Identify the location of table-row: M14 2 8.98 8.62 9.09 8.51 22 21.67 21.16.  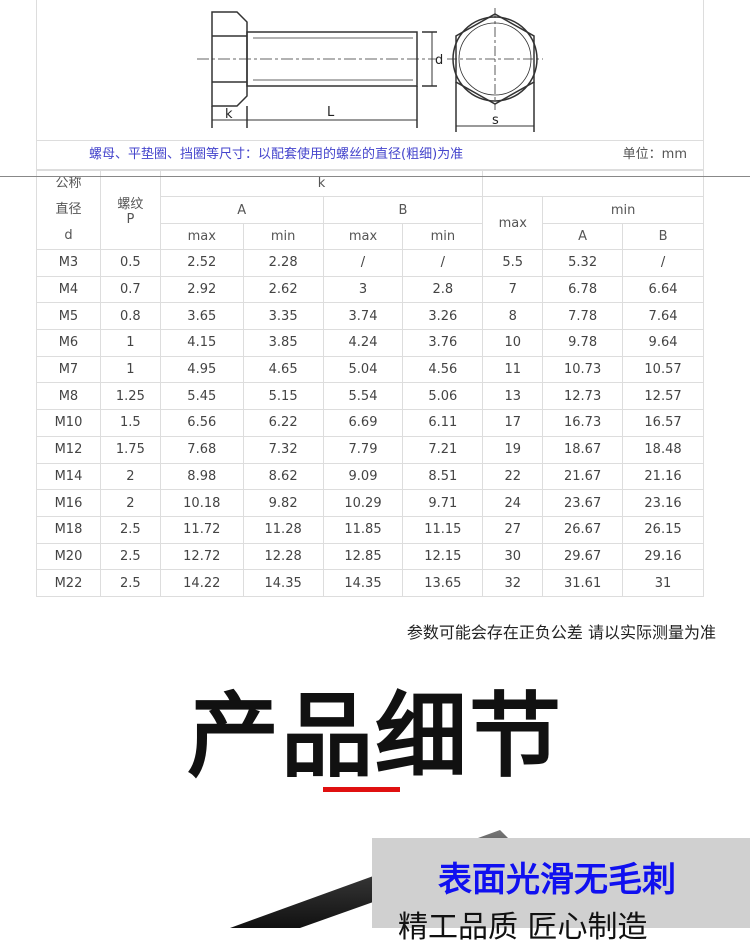
(370, 476).